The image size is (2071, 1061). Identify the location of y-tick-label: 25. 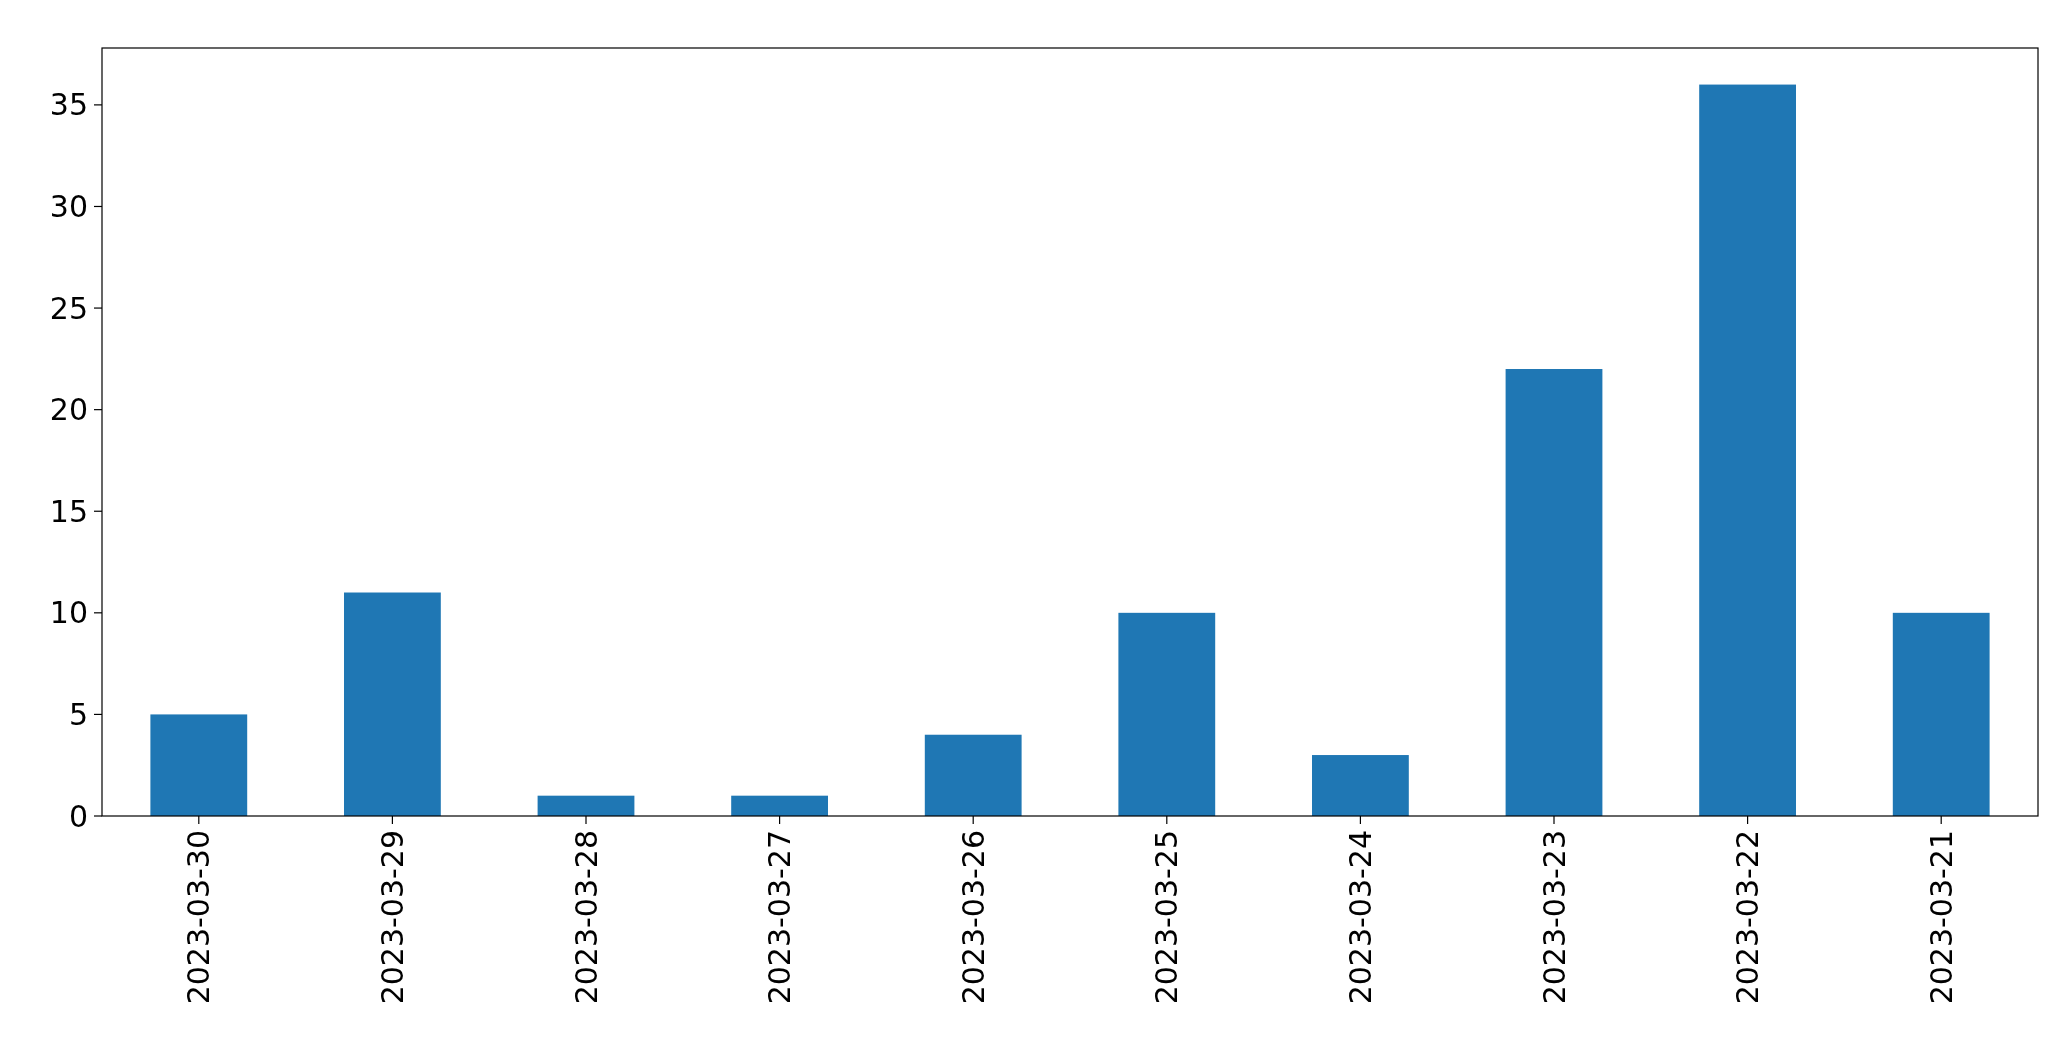
(68, 308).